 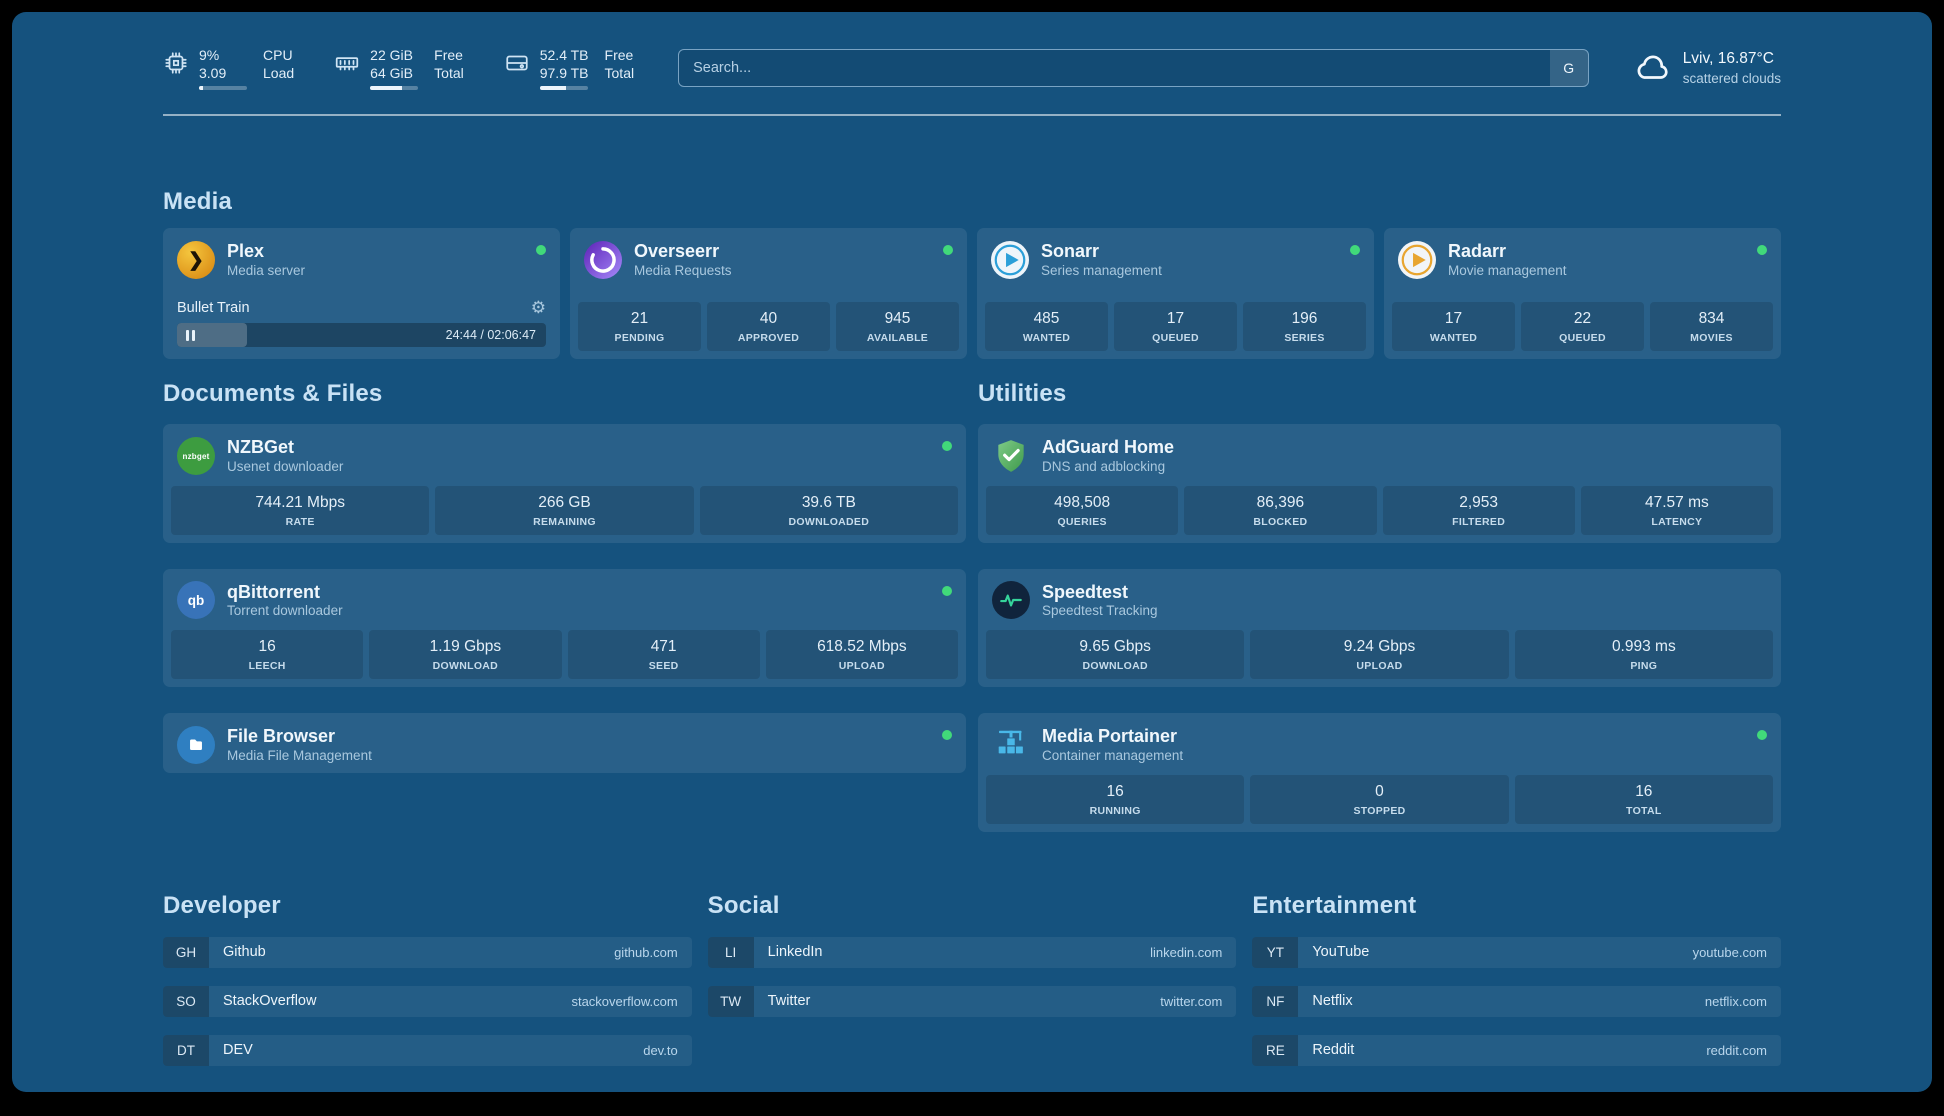 What do you see at coordinates (1070, 251) in the screenshot?
I see `service-name: Sonarr` at bounding box center [1070, 251].